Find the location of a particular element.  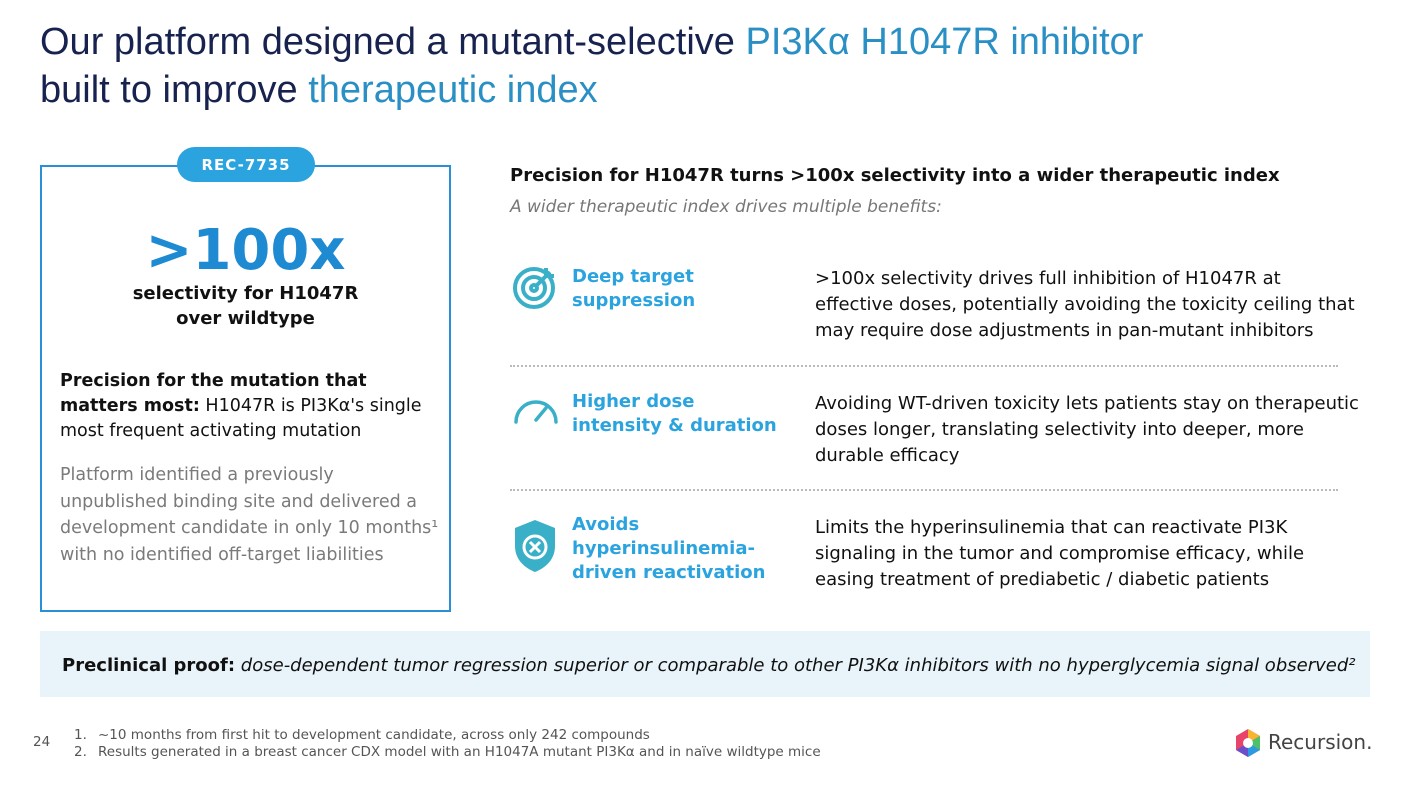

logo-mark is located at coordinates (1248, 743).